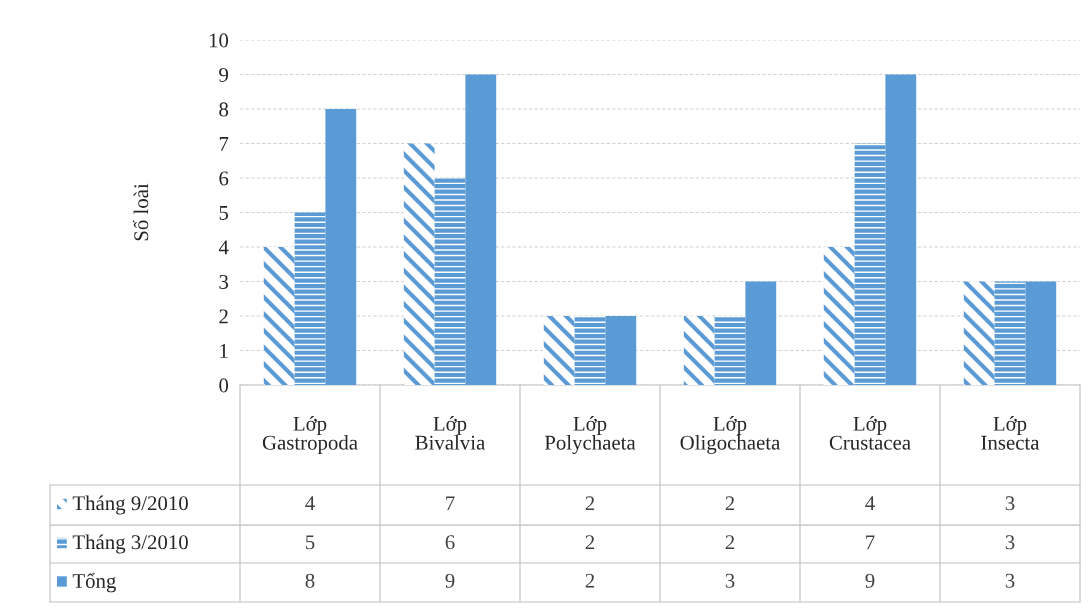 The image size is (1088, 608). What do you see at coordinates (310, 580) in the screenshot?
I see `data-label: 8` at bounding box center [310, 580].